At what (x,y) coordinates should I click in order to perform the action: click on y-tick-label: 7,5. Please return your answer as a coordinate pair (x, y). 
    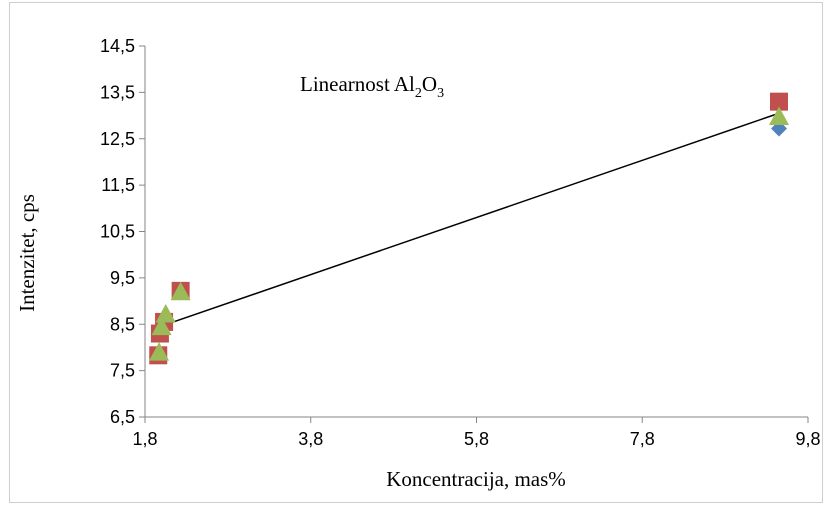
    Looking at the image, I should click on (122, 371).